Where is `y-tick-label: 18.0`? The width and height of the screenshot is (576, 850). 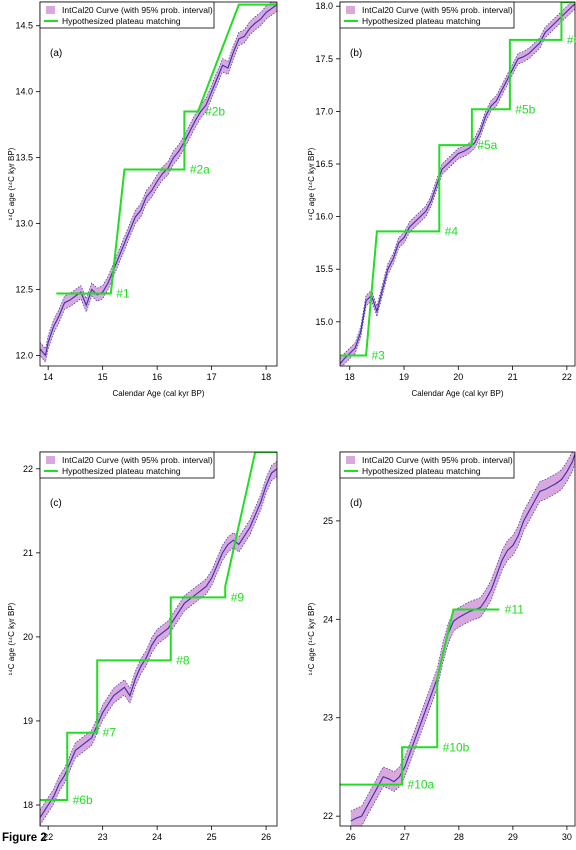 y-tick-label: 18.0 is located at coordinates (324, 6).